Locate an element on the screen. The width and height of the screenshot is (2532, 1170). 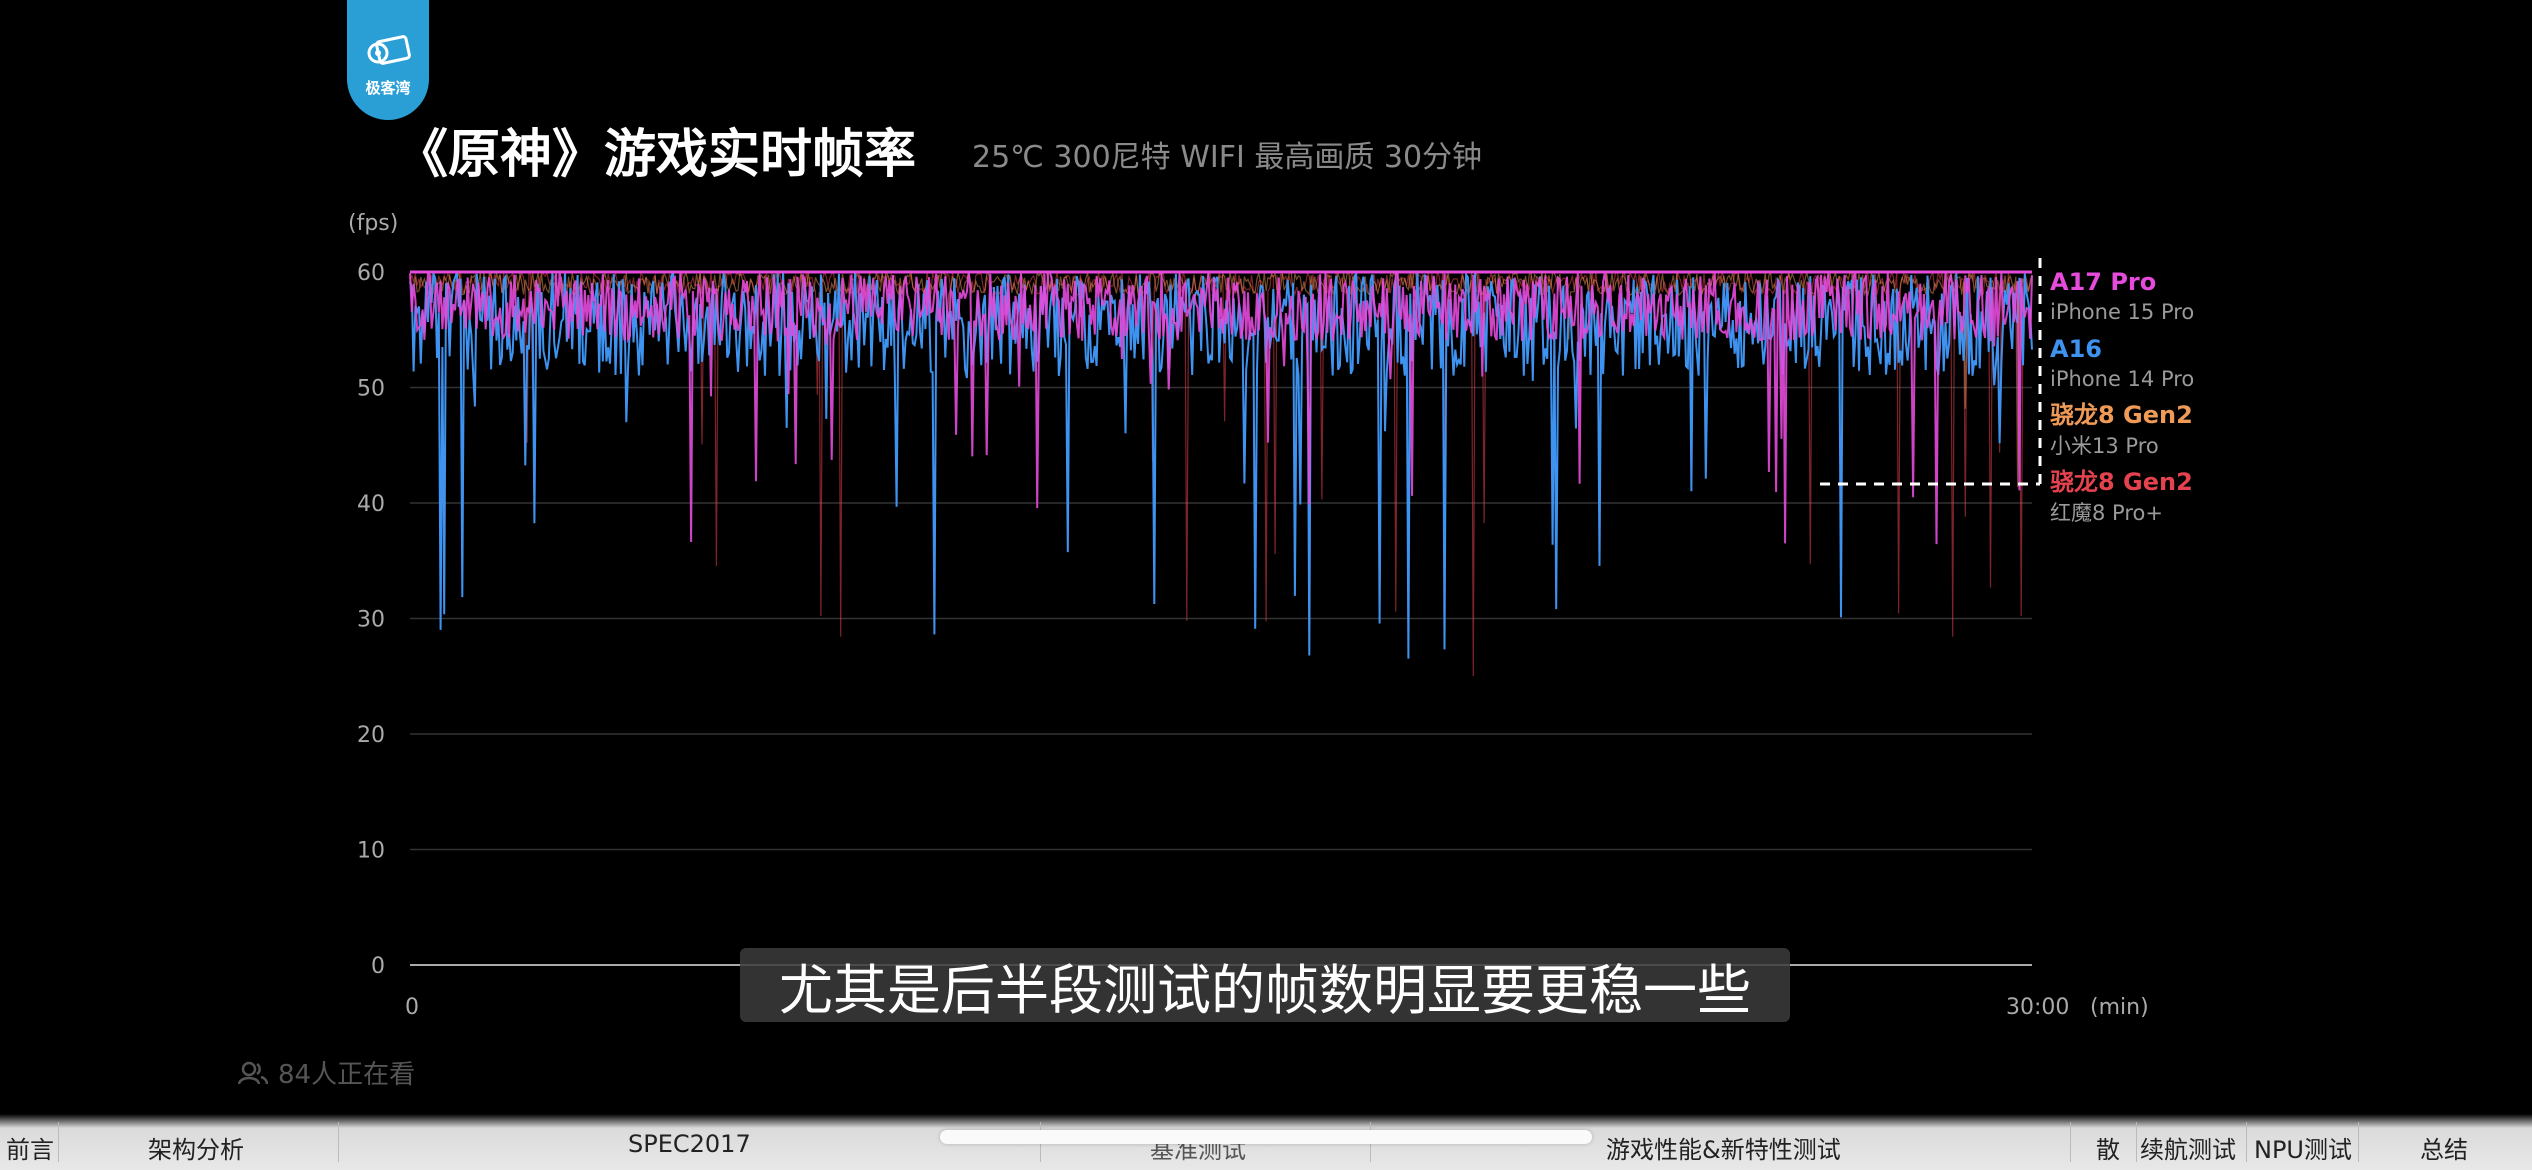
legend-chip: A16 is located at coordinates (2076, 348).